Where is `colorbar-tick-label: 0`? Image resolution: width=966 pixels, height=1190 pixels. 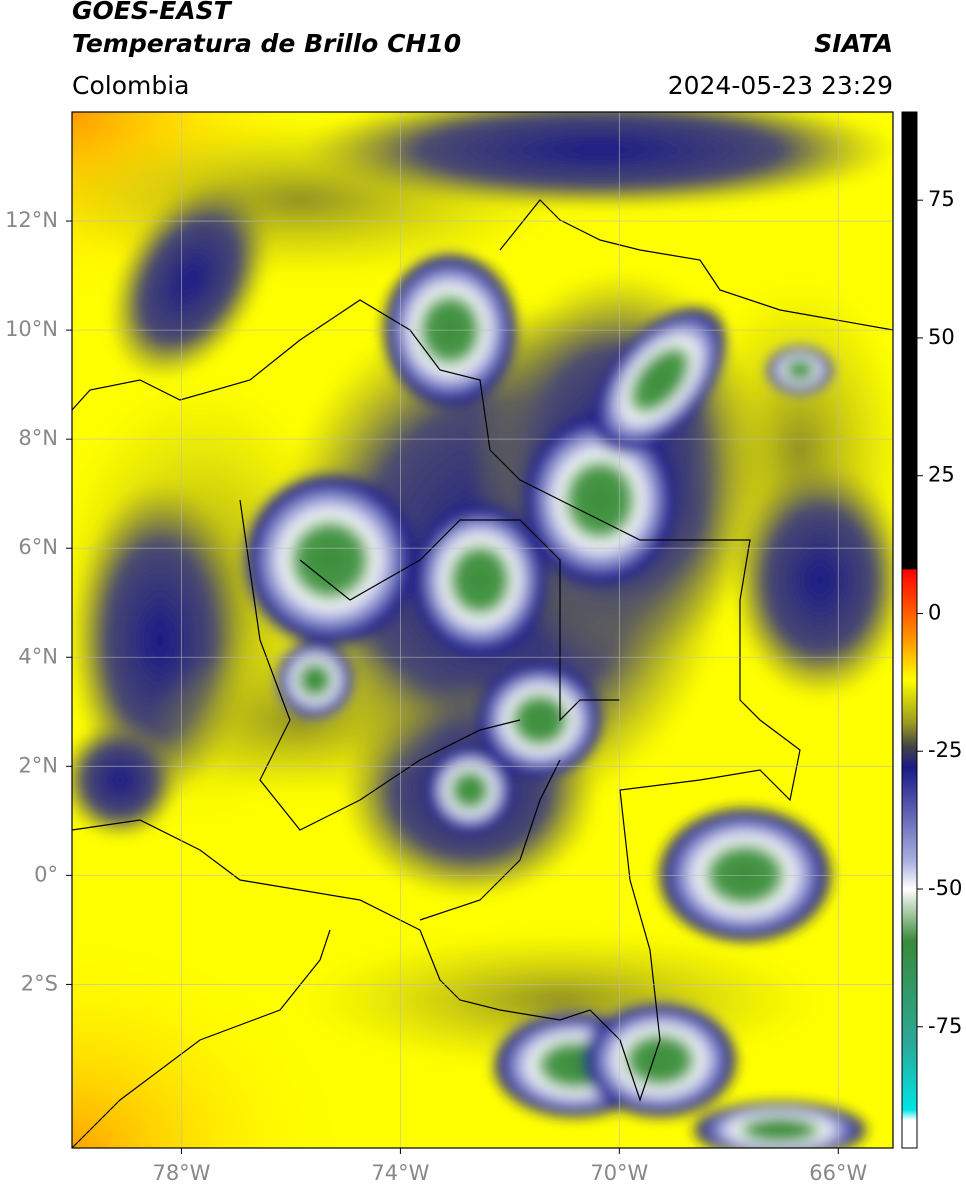
colorbar-tick-label: 0 is located at coordinates (934, 612).